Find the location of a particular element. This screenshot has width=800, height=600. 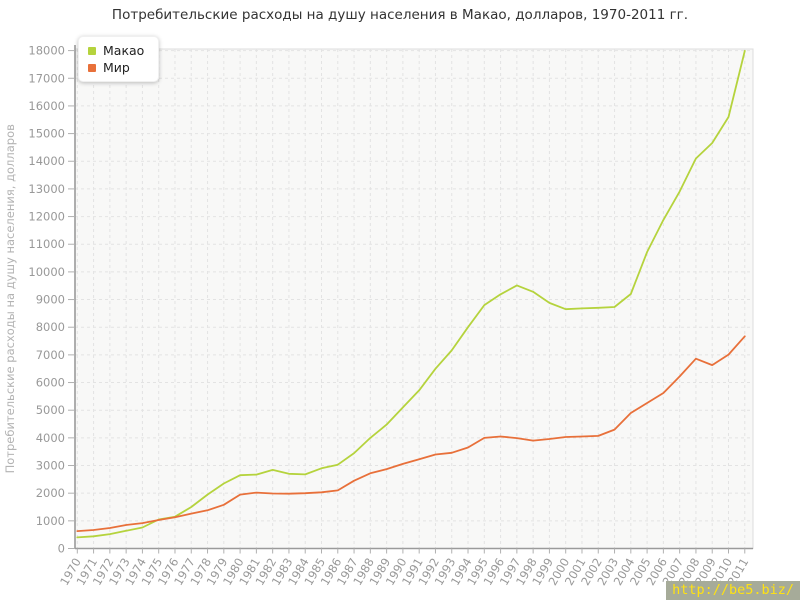

y-tick-label: 11000 is located at coordinates (46, 244).